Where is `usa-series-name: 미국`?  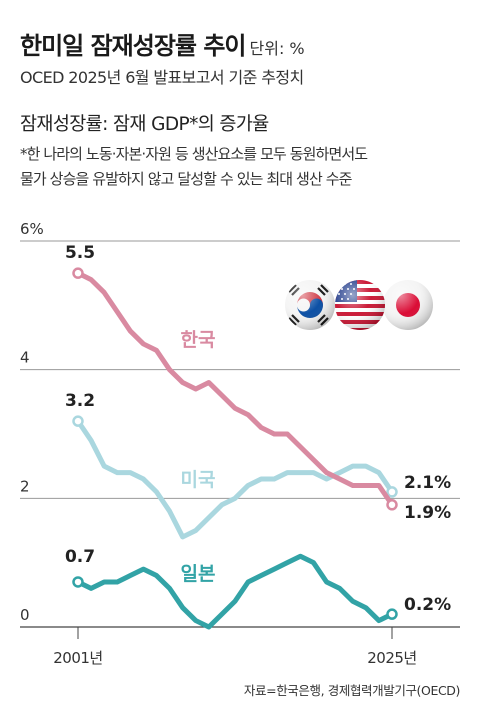
usa-series-name: 미국 is located at coordinates (198, 480).